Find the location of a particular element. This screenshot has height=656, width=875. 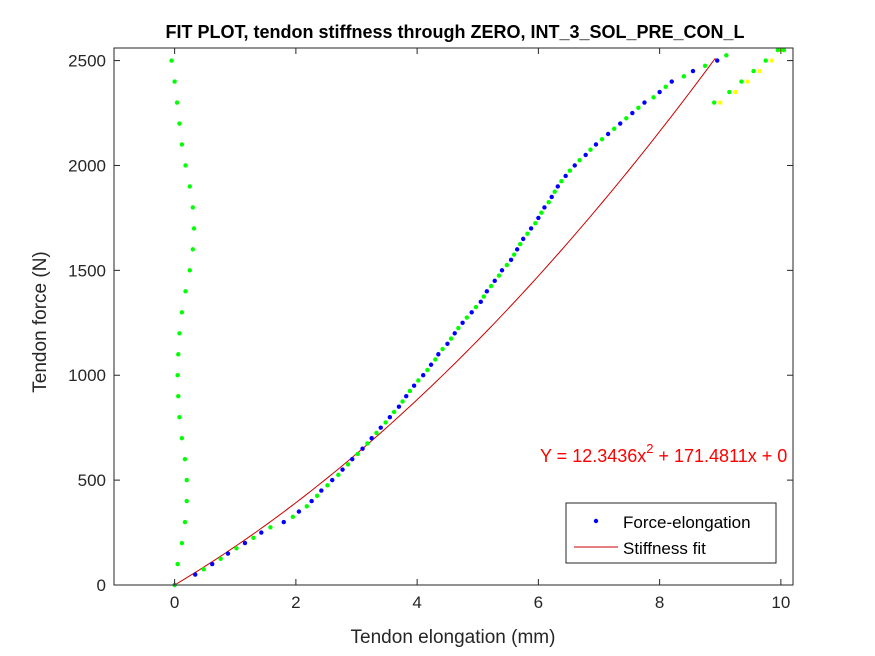

fit-equation-prefix: Y = 12.3436x is located at coordinates (593, 456).